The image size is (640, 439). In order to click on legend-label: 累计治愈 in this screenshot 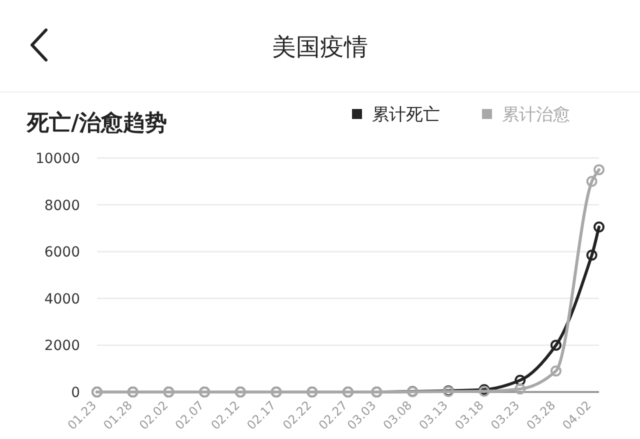, I will do `click(536, 115)`.